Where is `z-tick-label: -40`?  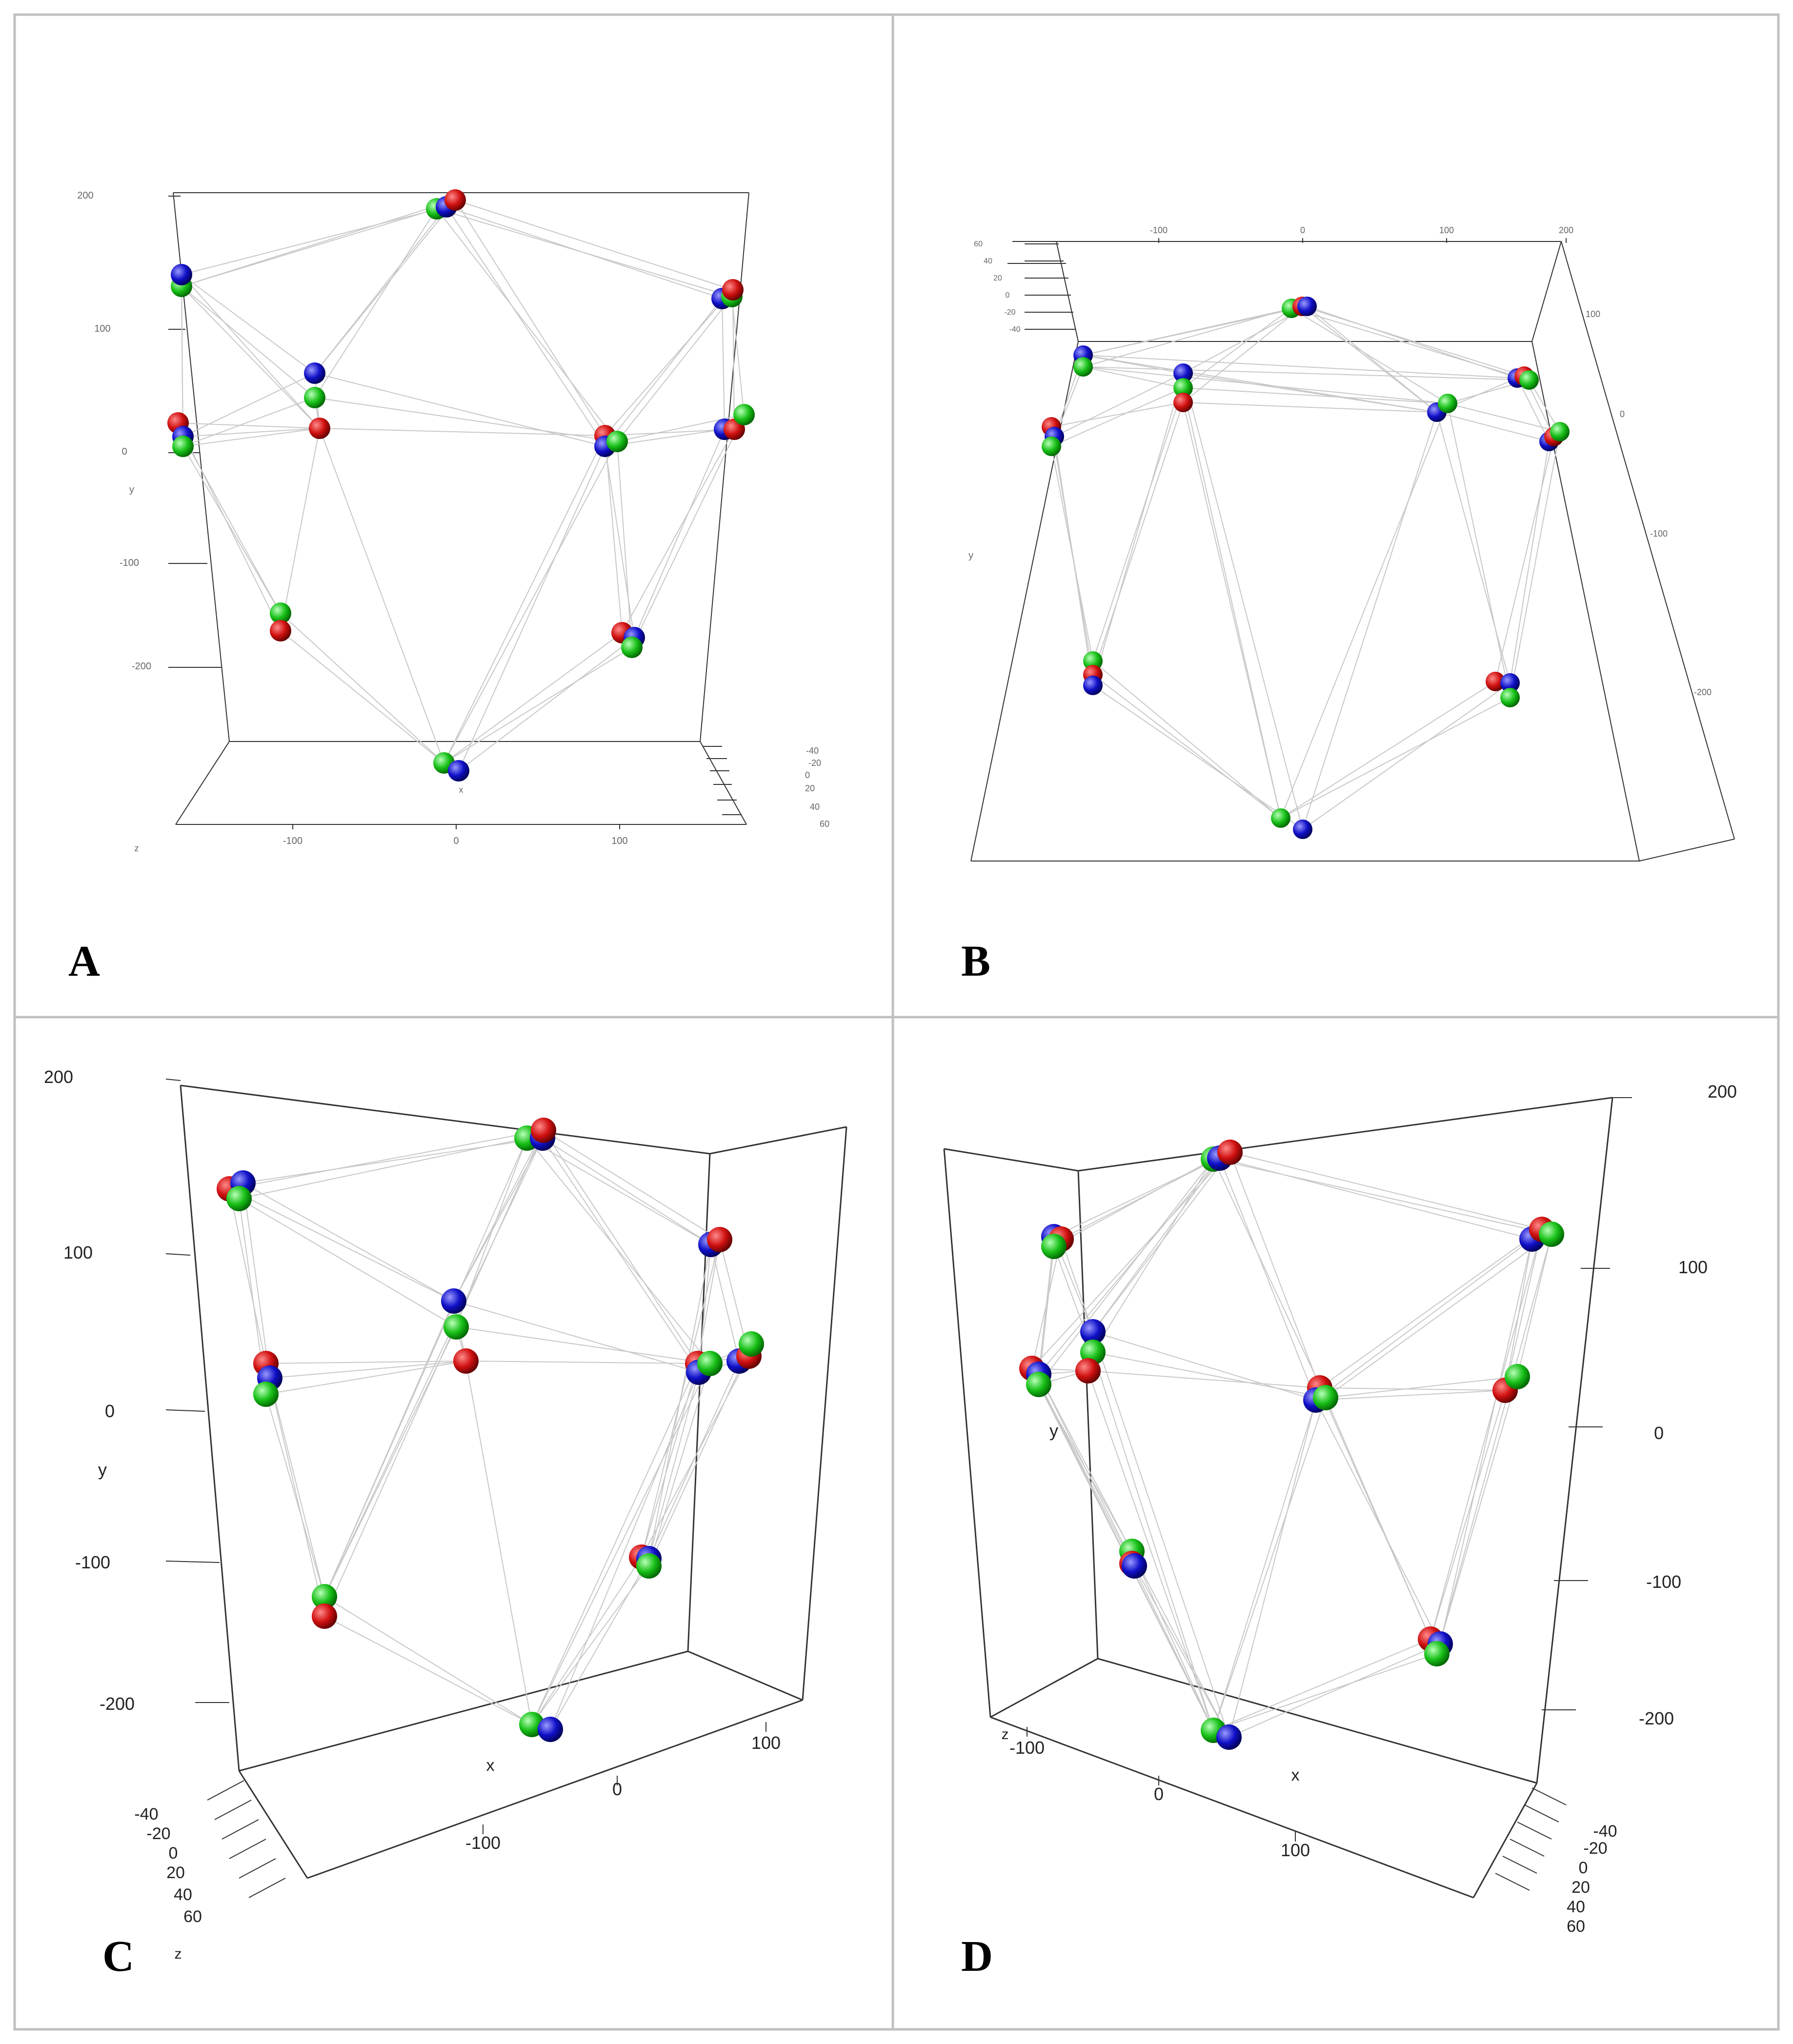 z-tick-label: -40 is located at coordinates (1015, 329).